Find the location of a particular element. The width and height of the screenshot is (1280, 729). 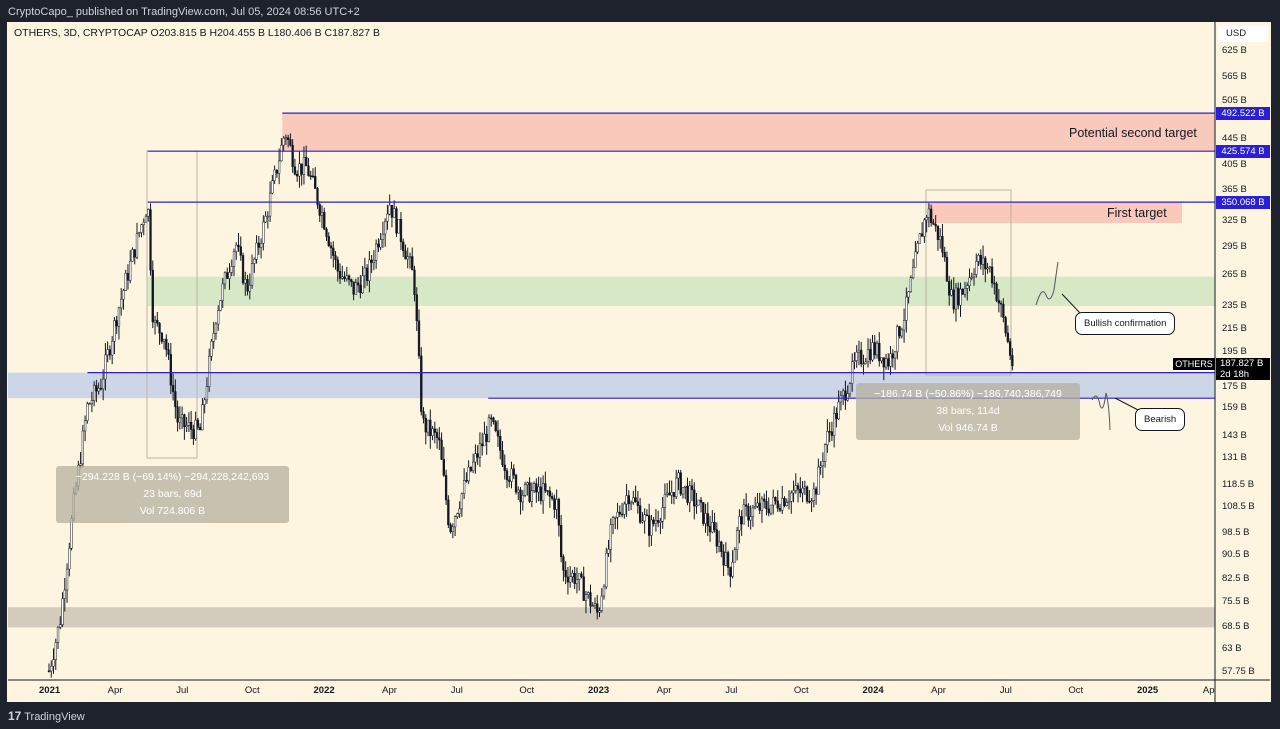

currency-label: USD is located at coordinates (1243, 34).